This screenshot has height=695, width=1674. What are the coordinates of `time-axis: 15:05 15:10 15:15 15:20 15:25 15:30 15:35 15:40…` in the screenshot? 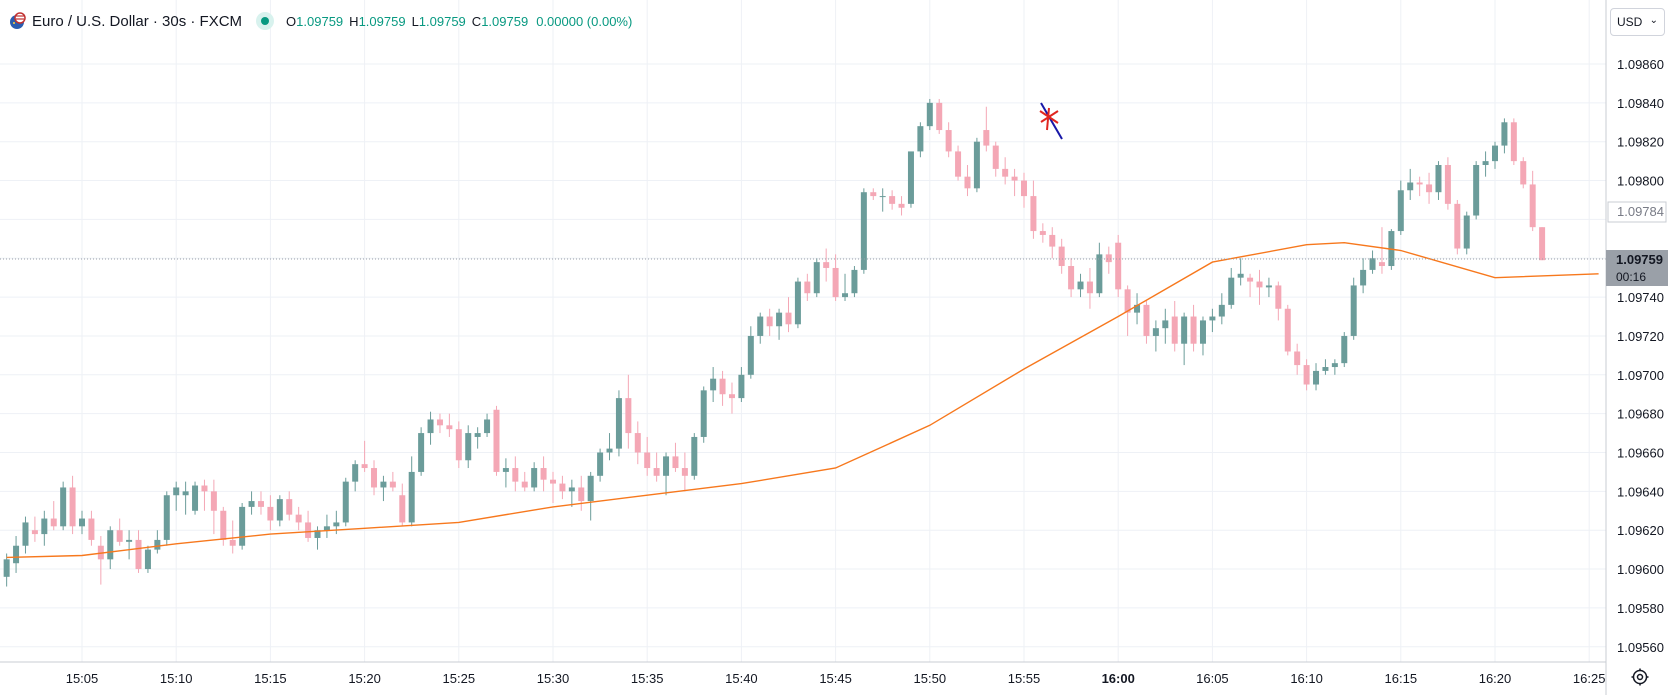 It's located at (836, 678).